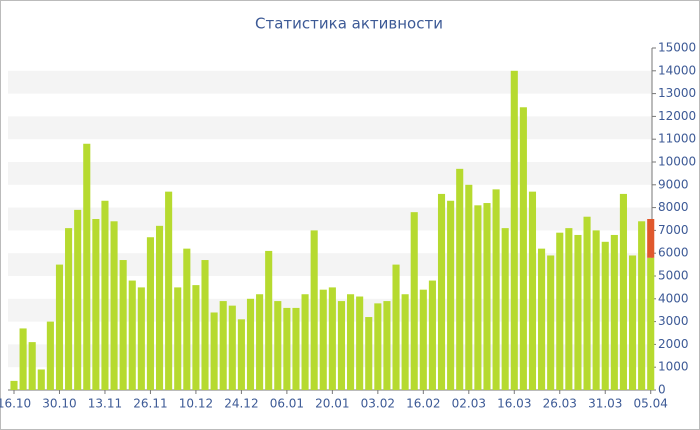  I want to click on y-tick-label: 2000, so click(673, 344).